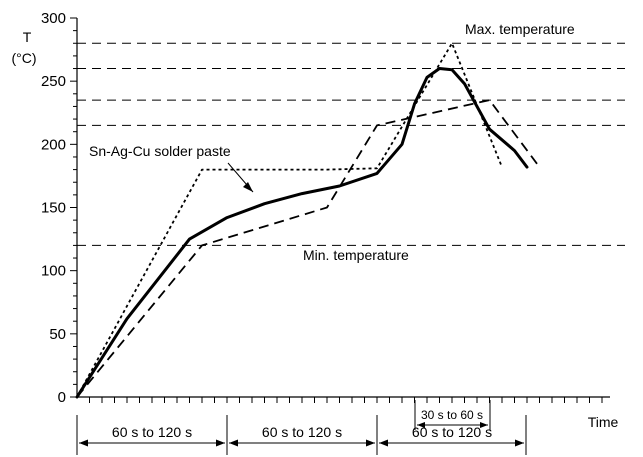 Image resolution: width=643 pixels, height=457 pixels. Describe the element at coordinates (53, 208) in the screenshot. I see `y-tick-label: 150` at that location.